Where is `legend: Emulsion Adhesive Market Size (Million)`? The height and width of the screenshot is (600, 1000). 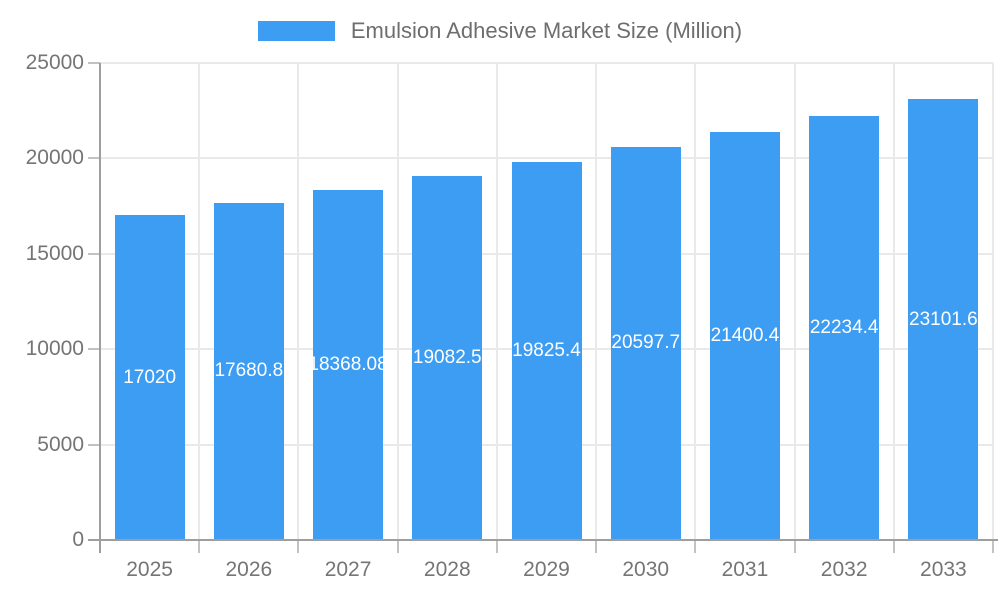 legend: Emulsion Adhesive Market Size (Million) is located at coordinates (500, 31).